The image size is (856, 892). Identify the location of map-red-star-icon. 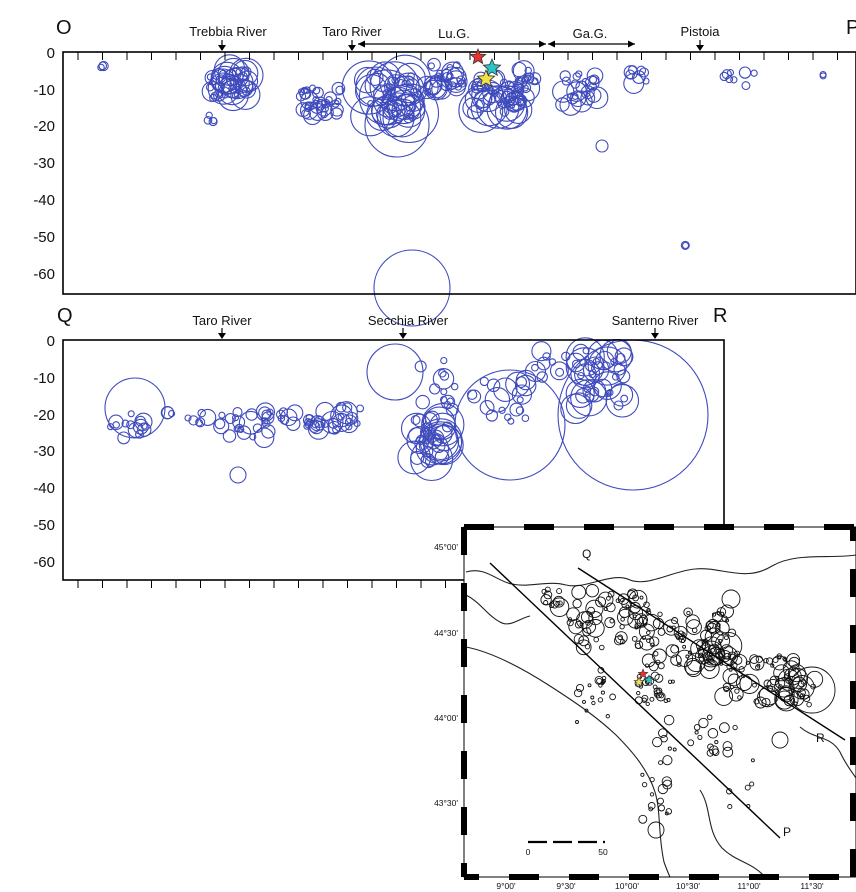
(643, 673).